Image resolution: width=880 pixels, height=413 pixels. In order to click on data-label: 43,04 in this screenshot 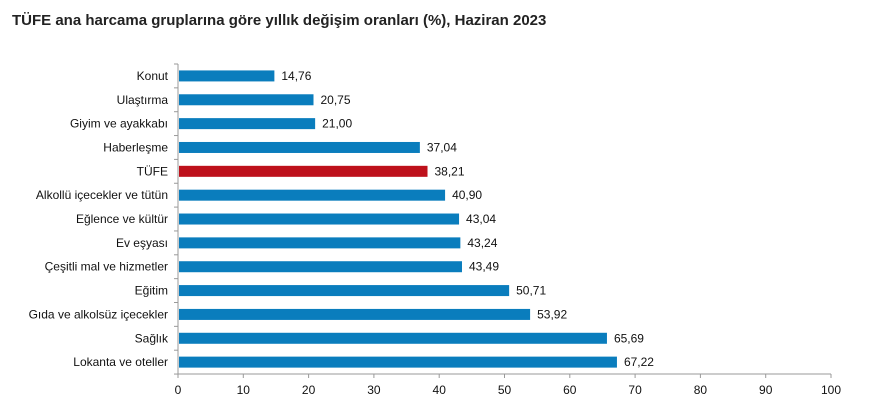, I will do `click(481, 219)`.